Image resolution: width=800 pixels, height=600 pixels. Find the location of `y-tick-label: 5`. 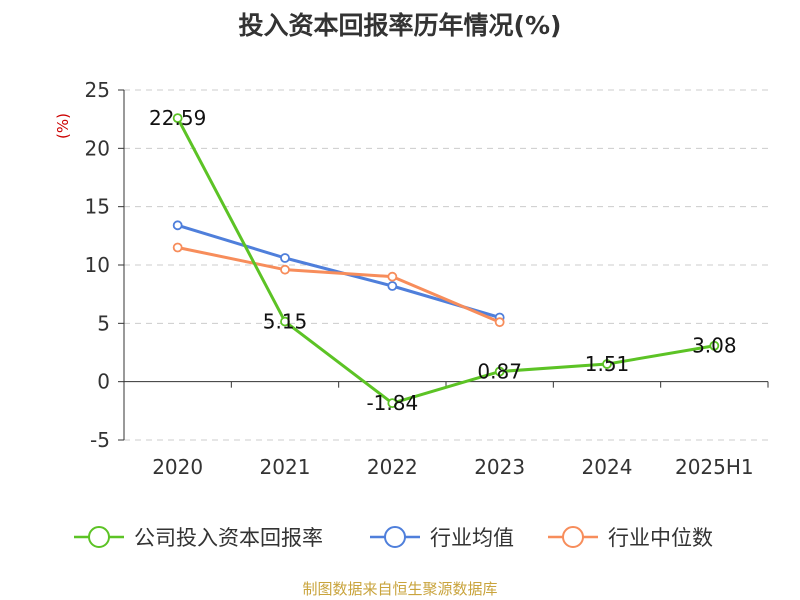

y-tick-label: 5 is located at coordinates (103, 323).